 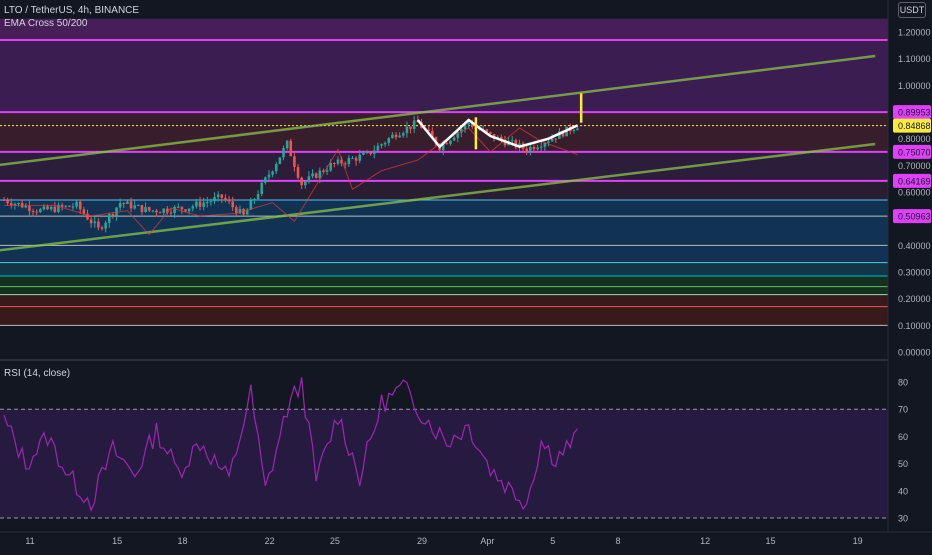 I want to click on price-tick-label: 0.80000, so click(x=914, y=139).